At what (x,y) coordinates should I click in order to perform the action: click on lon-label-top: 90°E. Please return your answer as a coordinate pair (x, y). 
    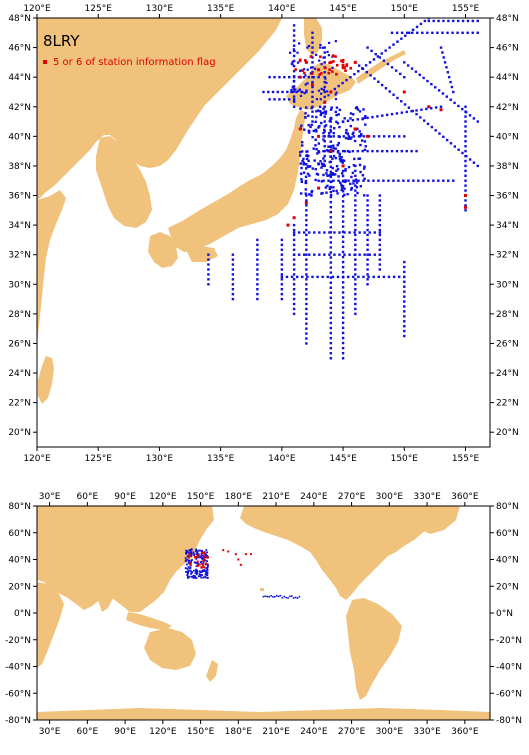
    Looking at the image, I should click on (125, 497).